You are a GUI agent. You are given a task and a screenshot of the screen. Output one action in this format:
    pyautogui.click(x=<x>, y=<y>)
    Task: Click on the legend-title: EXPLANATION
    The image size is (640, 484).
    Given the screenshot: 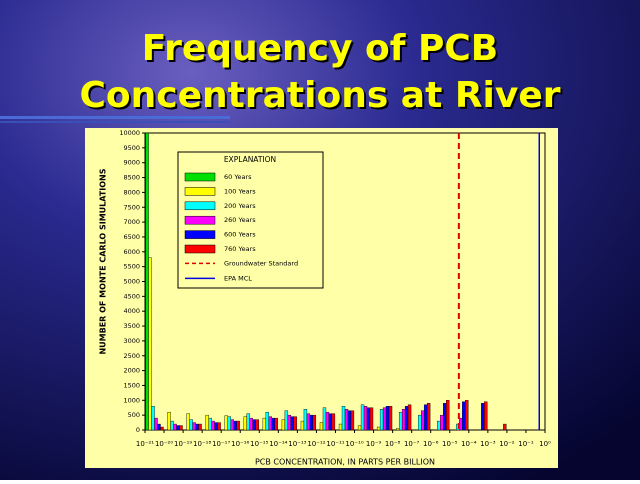 What is the action you would take?
    pyautogui.click(x=250, y=159)
    